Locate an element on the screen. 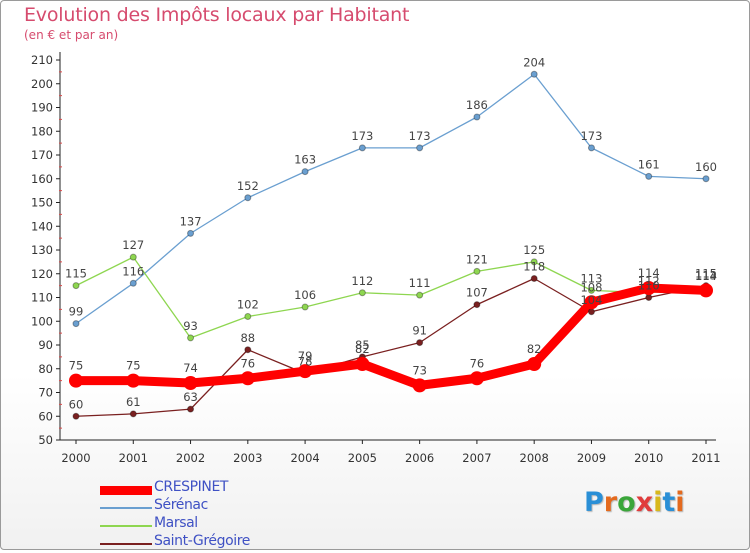 This screenshot has width=750, height=553. data-label-crespinet: 108 is located at coordinates (591, 287).